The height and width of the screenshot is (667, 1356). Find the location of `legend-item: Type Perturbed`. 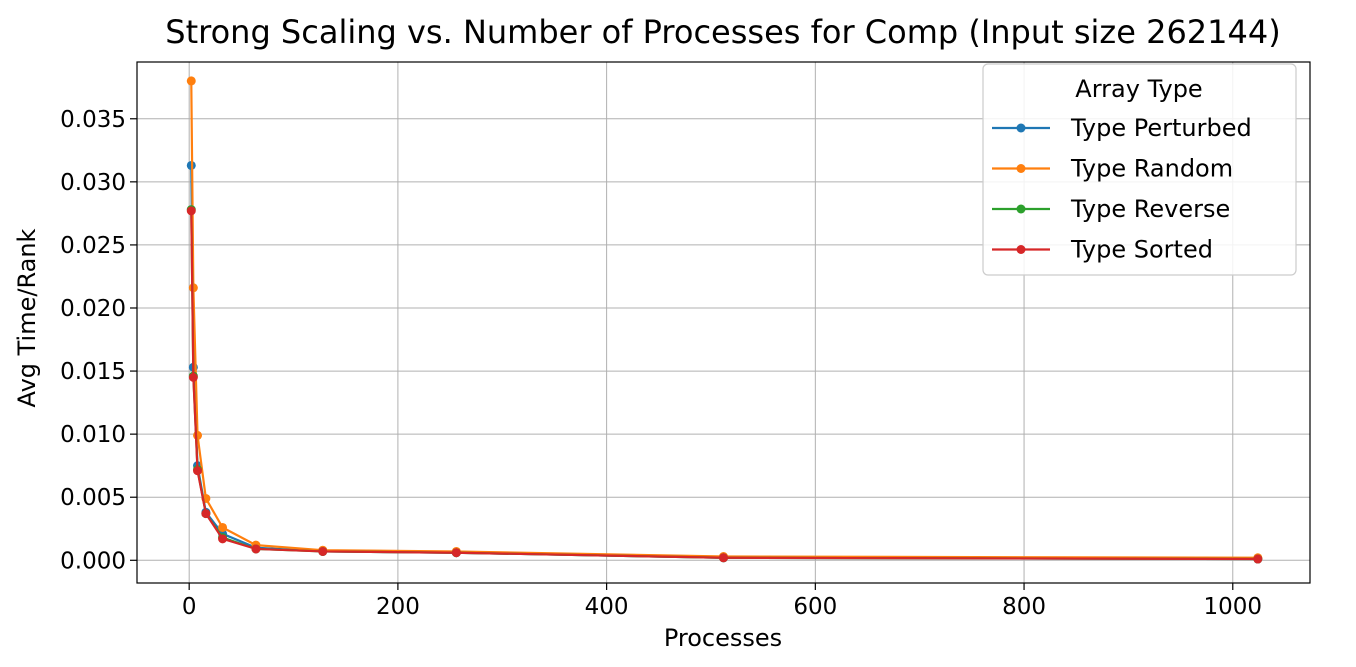

legend-item: Type Perturbed is located at coordinates (1122, 128).